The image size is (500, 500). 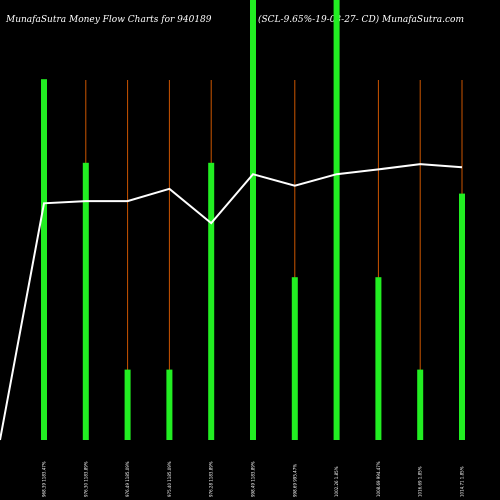 What do you see at coordinates (462, 481) in the screenshot?
I see `x-tick-label: 1014.71 1.85%` at bounding box center [462, 481].